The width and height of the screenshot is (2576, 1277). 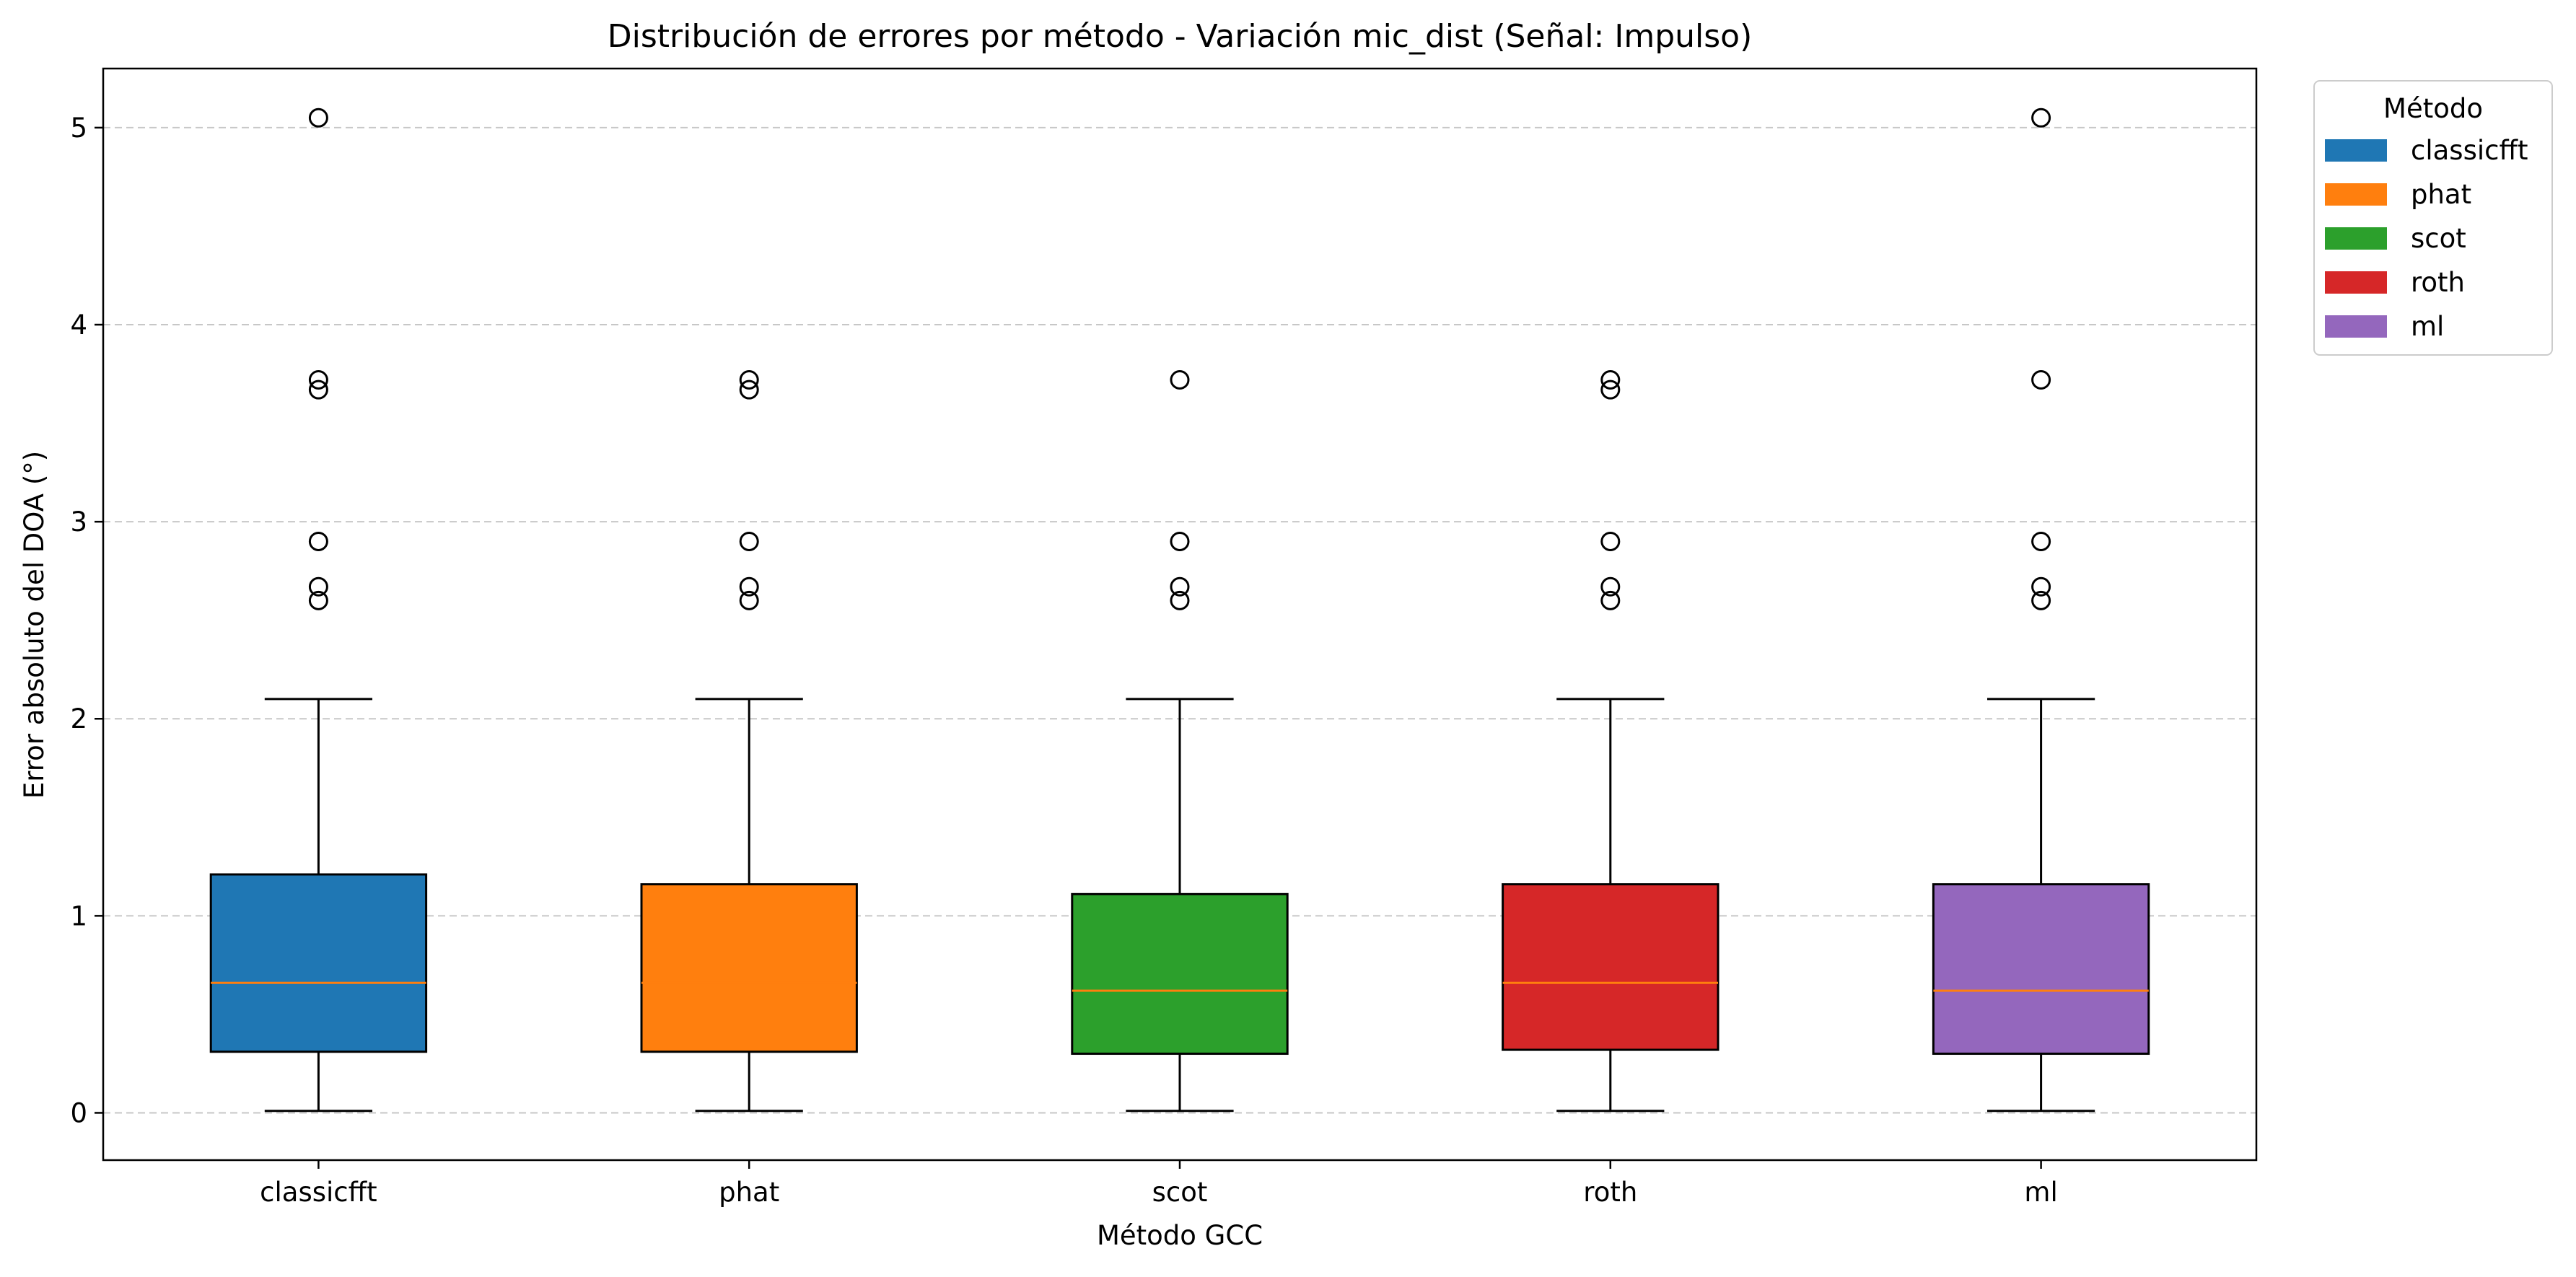 I want to click on legend-swatch-phat, so click(x=2356, y=195).